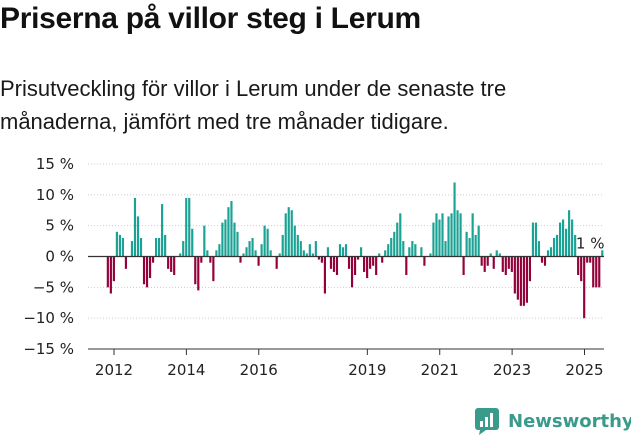 Image resolution: width=631 pixels, height=439 pixels. I want to click on y-tick-label: −15 %, so click(48, 349).